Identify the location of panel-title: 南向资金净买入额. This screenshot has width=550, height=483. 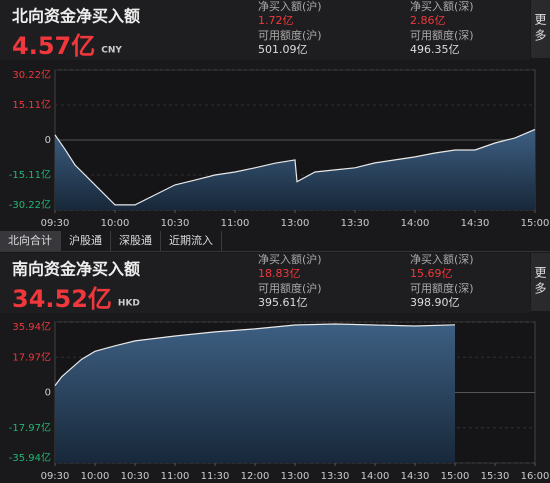
(76, 269).